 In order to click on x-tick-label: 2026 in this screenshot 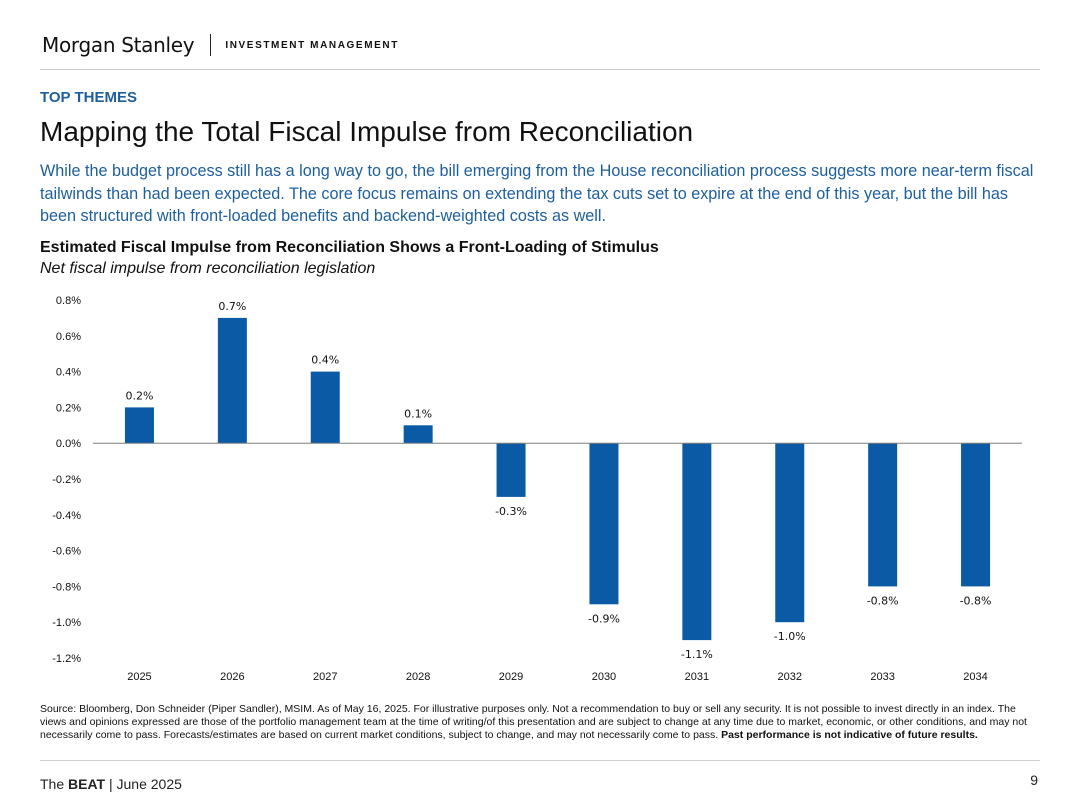, I will do `click(232, 677)`.